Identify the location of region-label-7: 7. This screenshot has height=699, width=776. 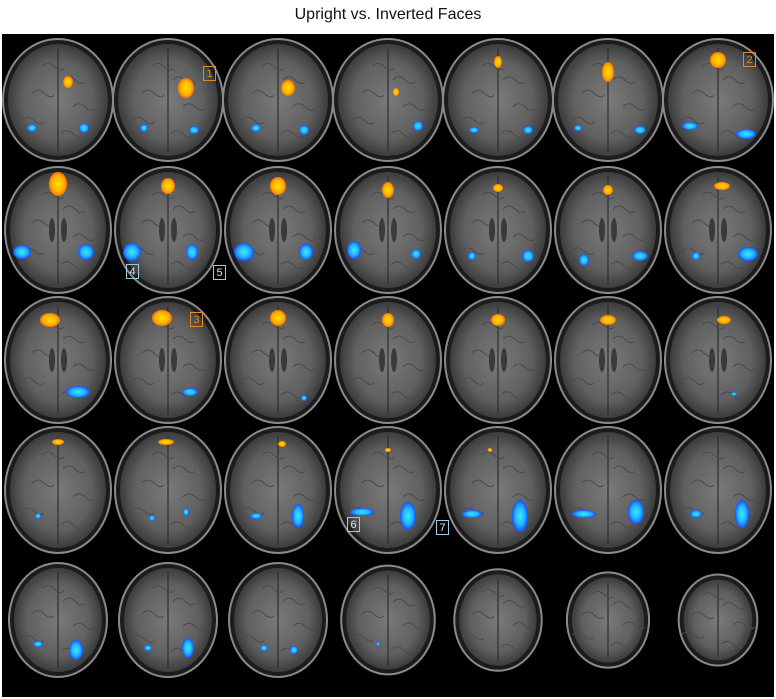
(442, 527).